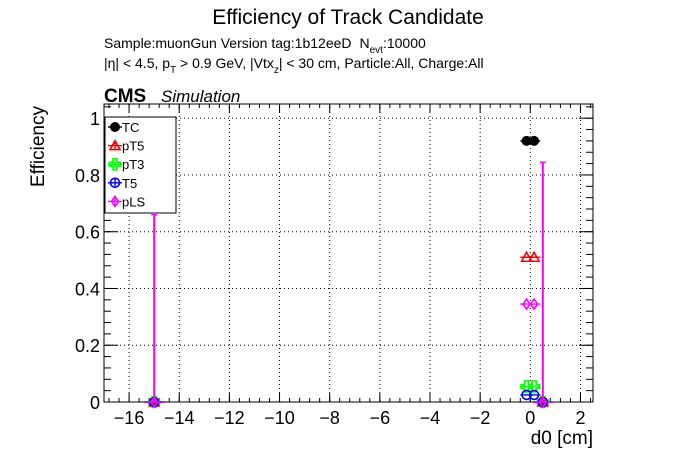 This screenshot has width=696, height=472. Describe the element at coordinates (38, 146) in the screenshot. I see `y-axis-title: Efficiency` at that location.